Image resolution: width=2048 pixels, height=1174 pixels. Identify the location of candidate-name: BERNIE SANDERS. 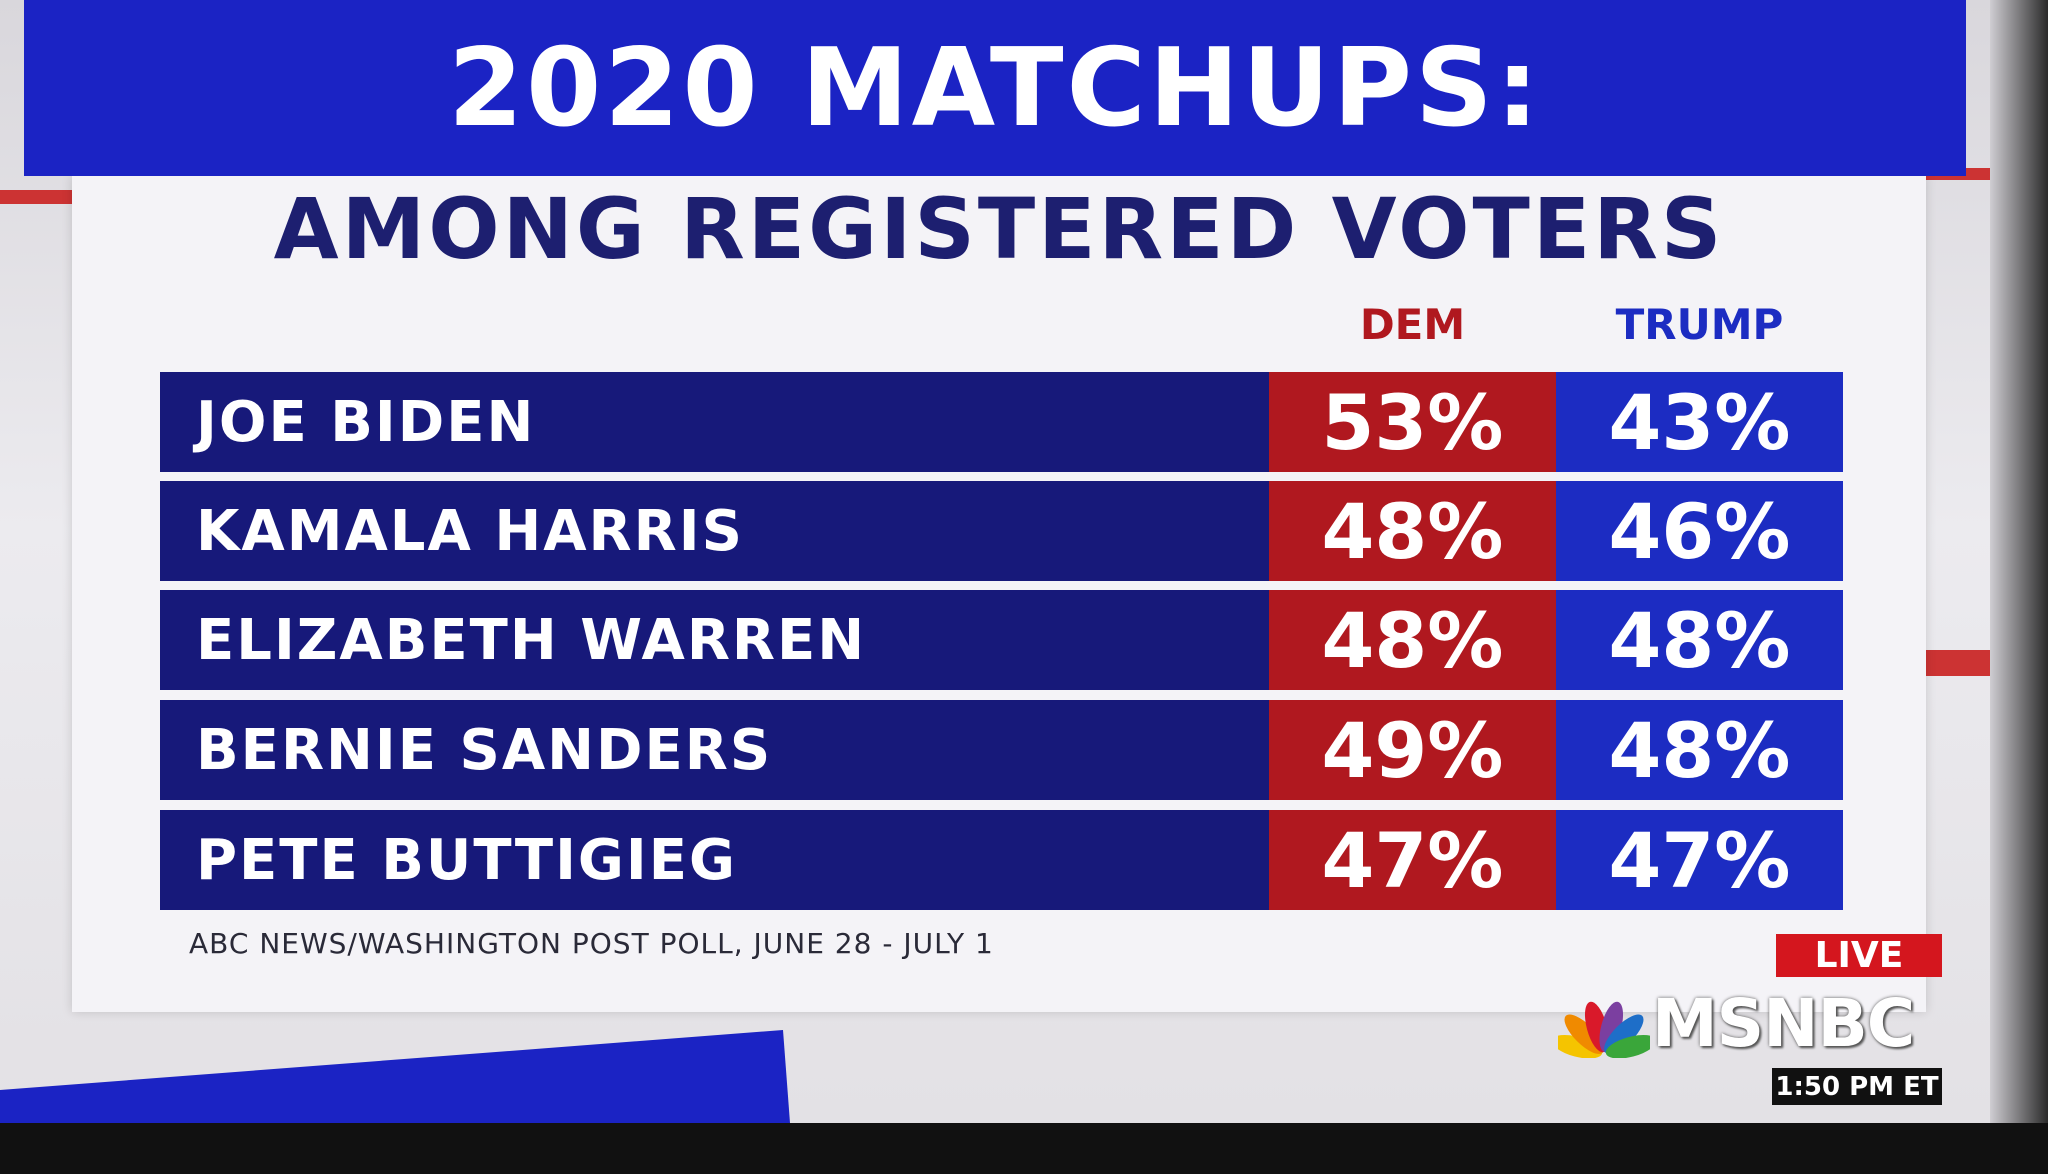
(714, 750).